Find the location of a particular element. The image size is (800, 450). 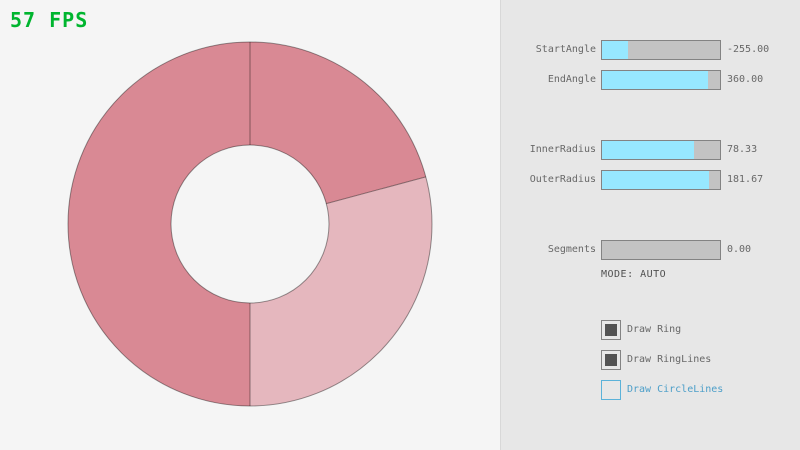

checkbox-row-draw-circlelines: Draw CircleLines is located at coordinates (650, 390).